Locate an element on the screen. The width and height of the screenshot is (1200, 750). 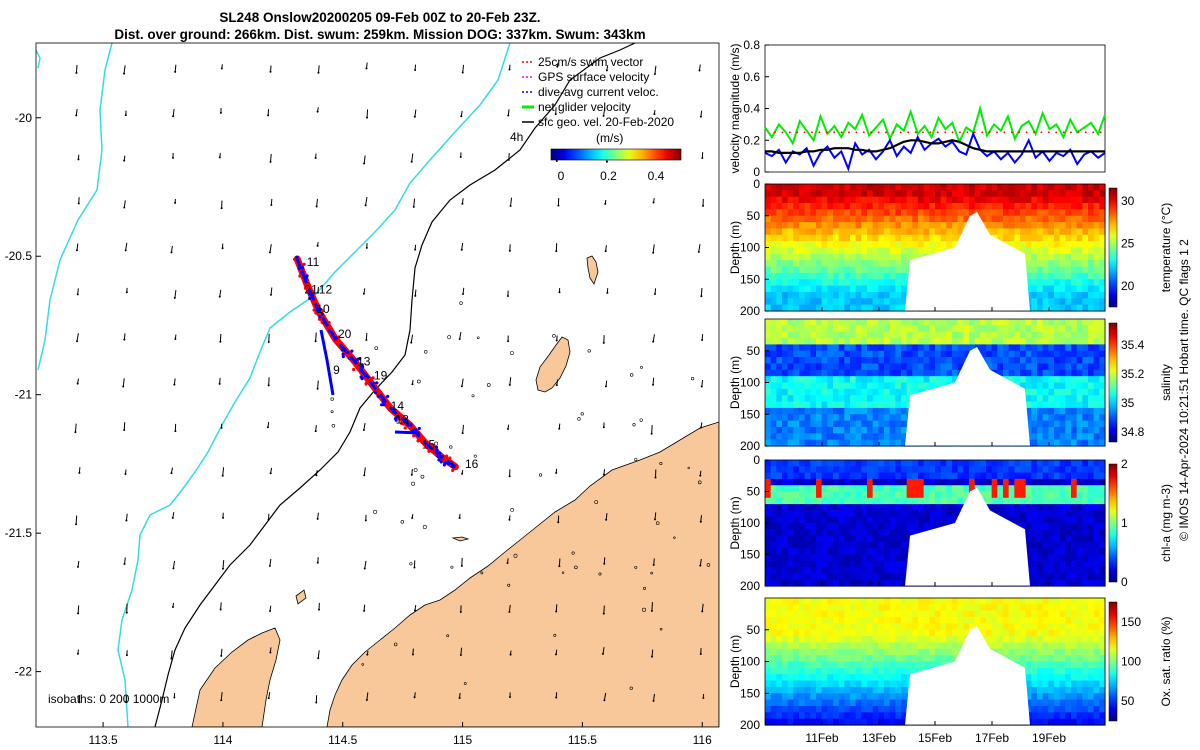
islet-marker is located at coordinates (375, 511).